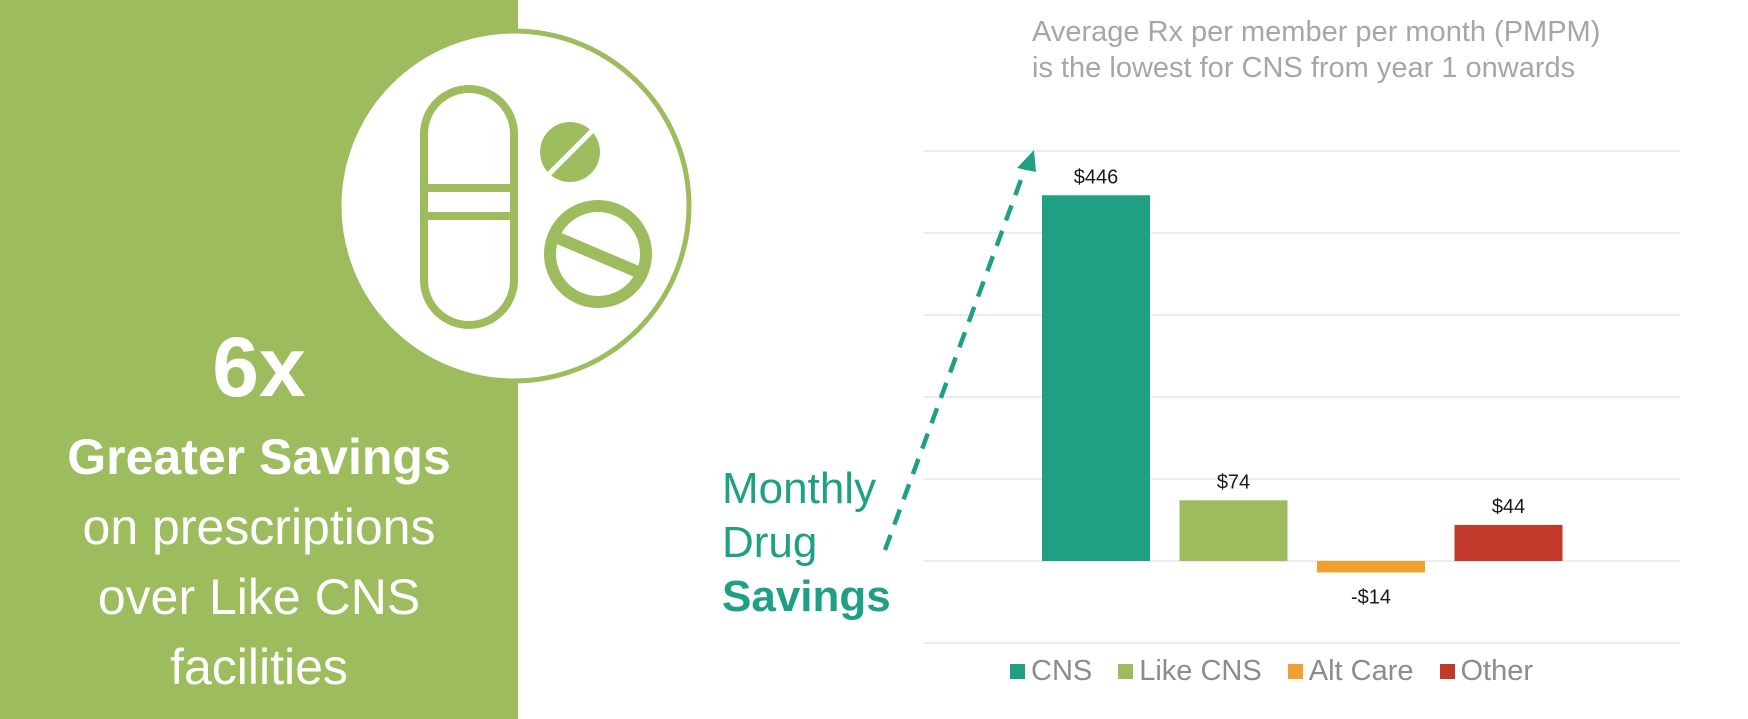  I want to click on savings-line-2: over Like CNS, so click(259, 597).